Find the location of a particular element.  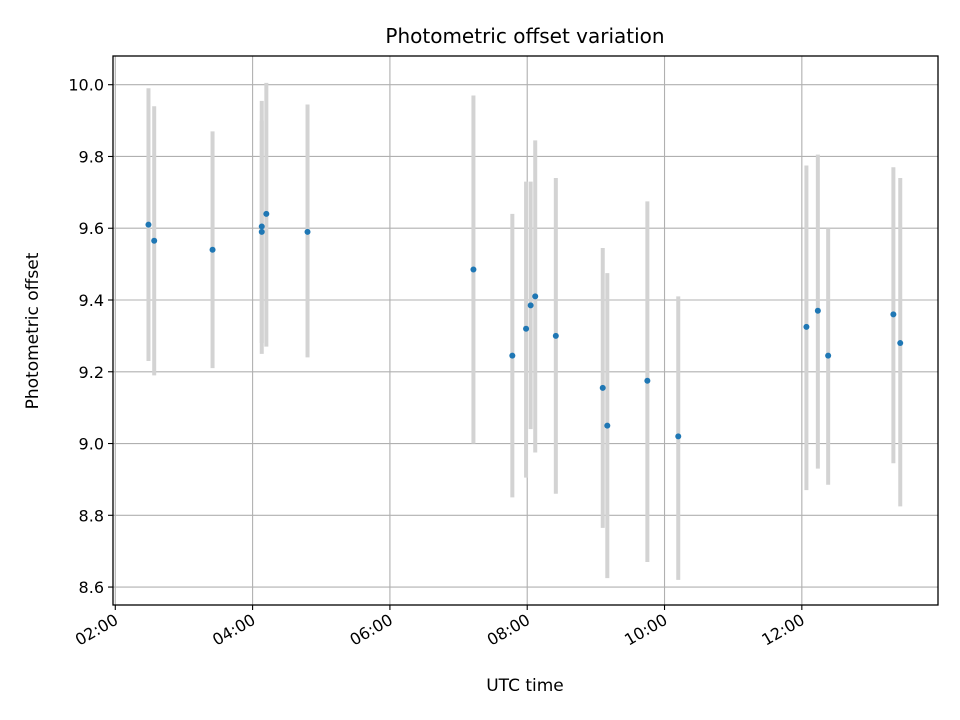

y-axis: 8.6 8.8 9.0 9.2 9.4 9.6 9.8 10.0 is located at coordinates (90, 336).